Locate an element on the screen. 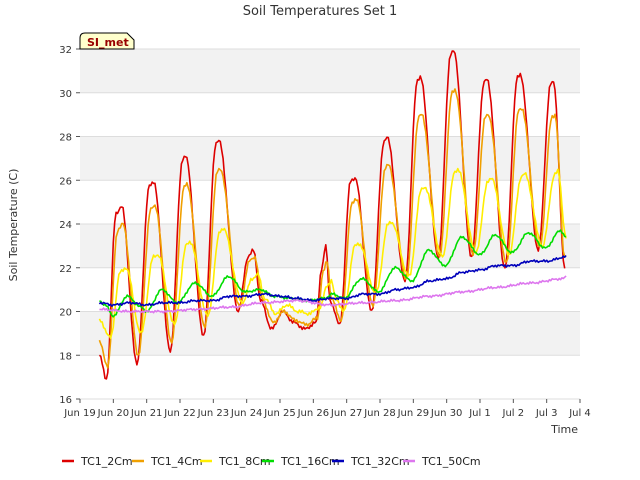 Image resolution: width=640 pixels, height=480 pixels. series-line-TC1_50Cm is located at coordinates (333, 294).